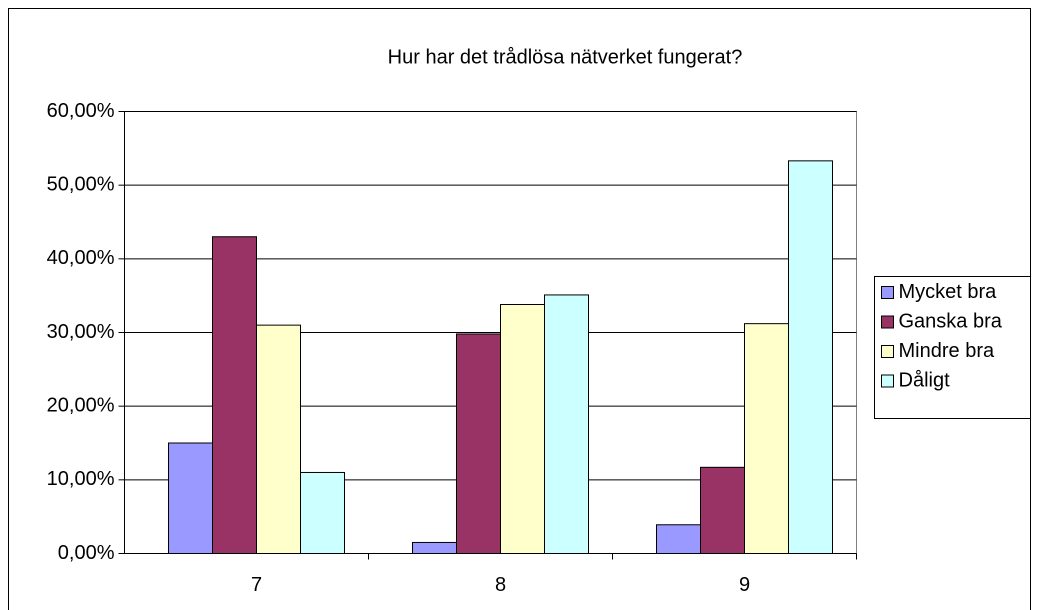 The width and height of the screenshot is (1039, 610). I want to click on legend-box, so click(952, 347).